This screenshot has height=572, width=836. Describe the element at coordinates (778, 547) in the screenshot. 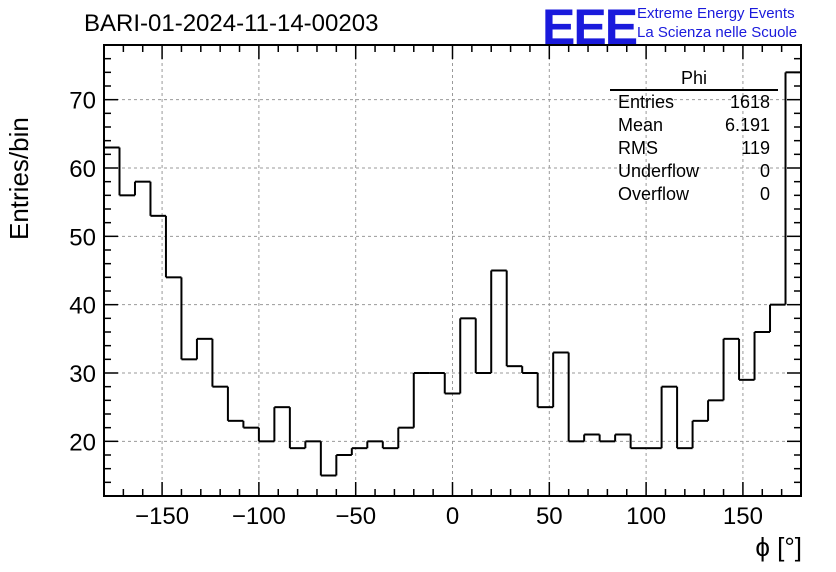

I see `x-axis-label: ϕ [°]` at that location.